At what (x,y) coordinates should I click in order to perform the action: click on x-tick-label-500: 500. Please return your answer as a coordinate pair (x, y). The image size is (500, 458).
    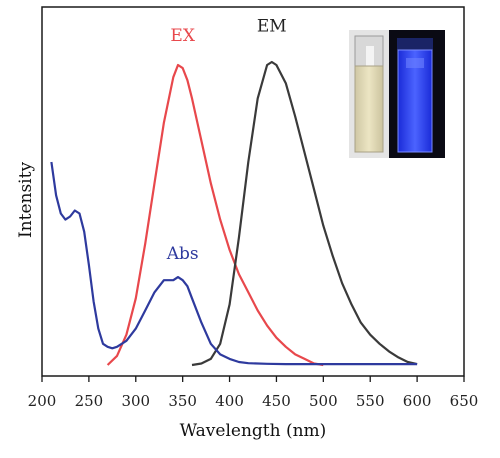
    Looking at the image, I should click on (323, 401).